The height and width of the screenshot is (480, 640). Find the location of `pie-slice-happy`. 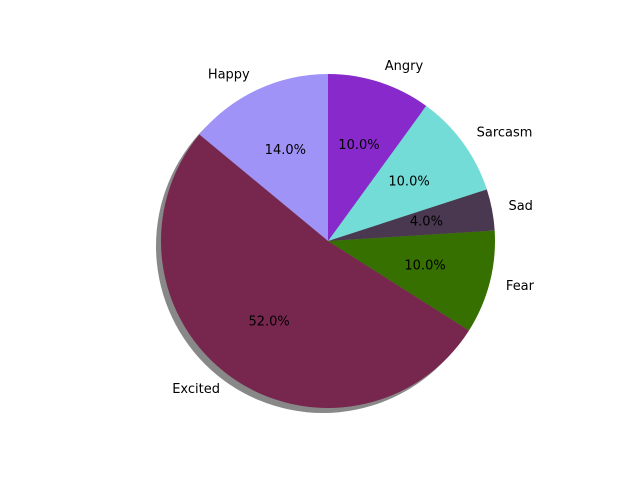

pie-slice-happy is located at coordinates (263, 157).